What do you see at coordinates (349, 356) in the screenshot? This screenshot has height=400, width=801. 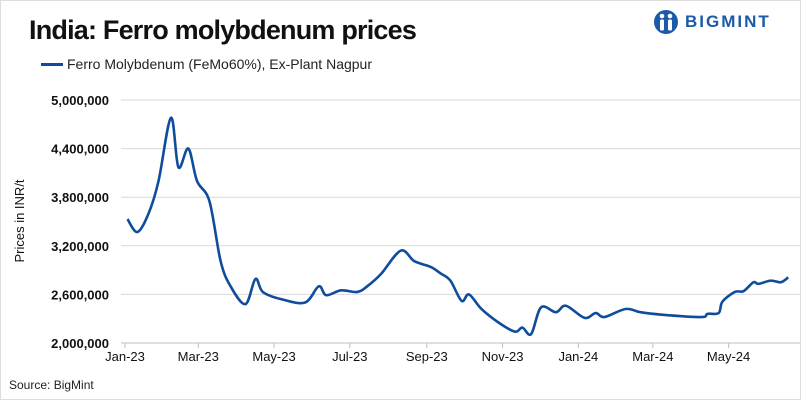 I see `x-tick-label: Jul-23` at bounding box center [349, 356].